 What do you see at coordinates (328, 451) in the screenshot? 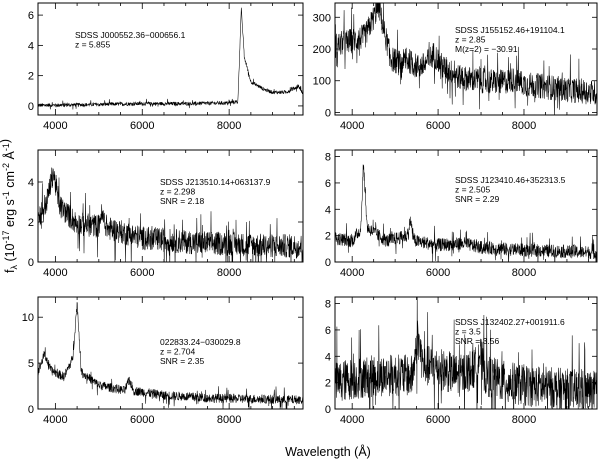
I see `x-axis-title: Wavelength (Å)` at bounding box center [328, 451].